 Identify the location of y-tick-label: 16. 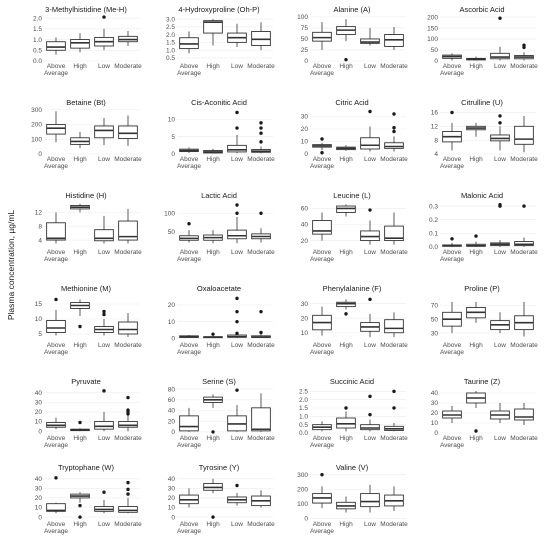
(435, 113).